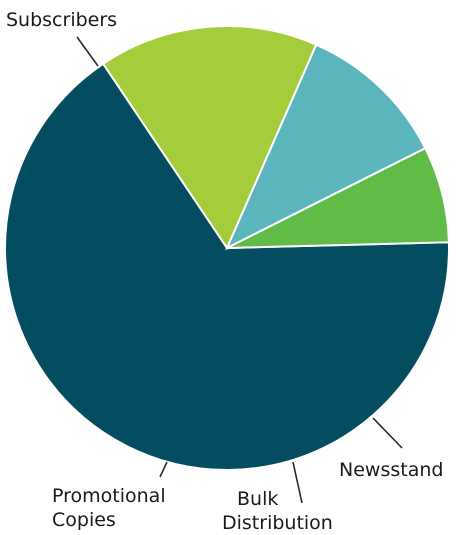 Image resolution: width=463 pixels, height=535 pixels. I want to click on leader-line-bulk-distribution, so click(297, 482).